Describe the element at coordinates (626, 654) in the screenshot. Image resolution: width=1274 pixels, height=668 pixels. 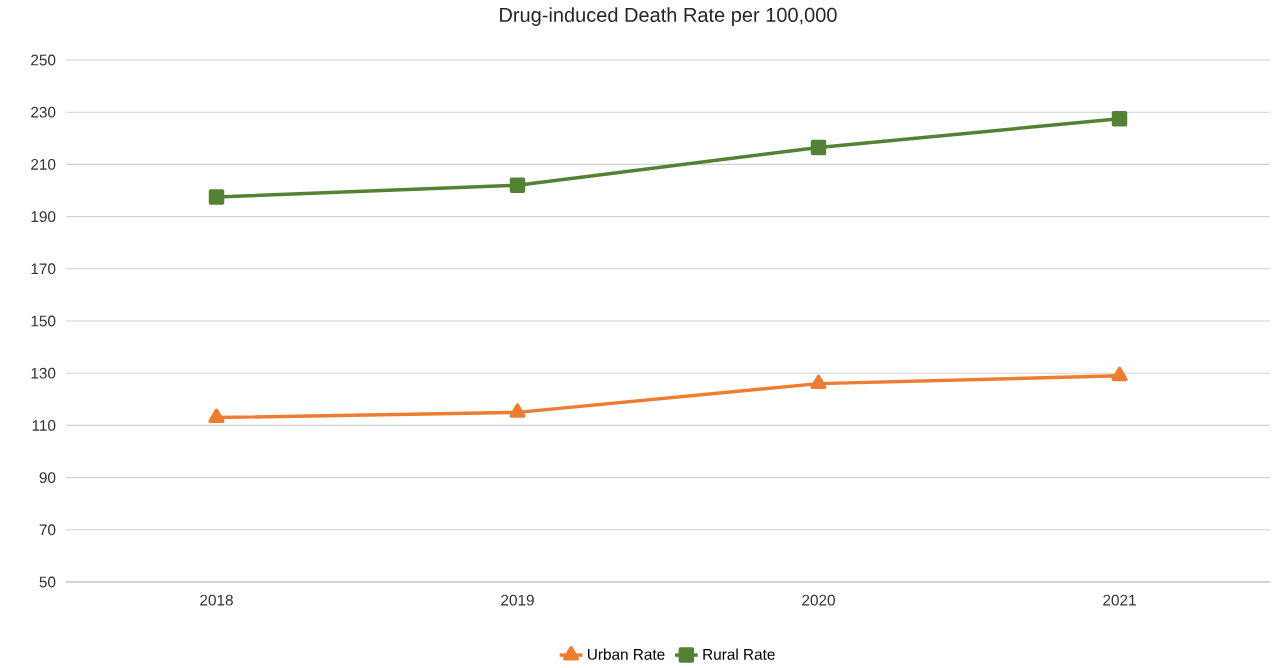
I see `legend-label: Urban Rate` at that location.